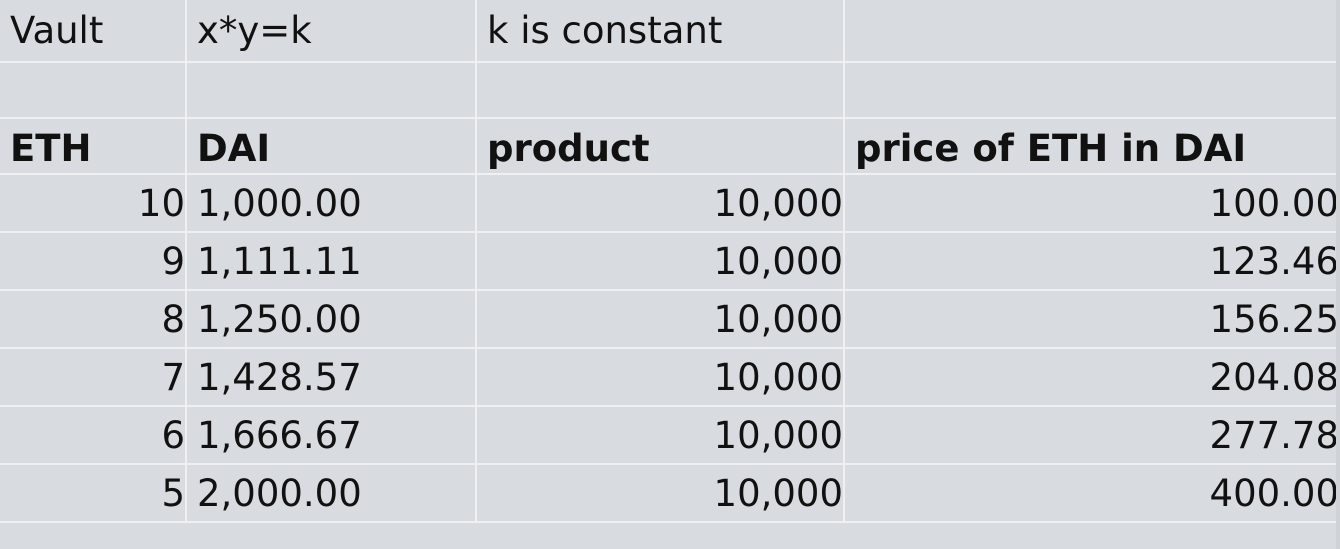 This screenshot has height=549, width=1340. Describe the element at coordinates (93, 31) in the screenshot. I see `cell-vault-label: Vault` at that location.